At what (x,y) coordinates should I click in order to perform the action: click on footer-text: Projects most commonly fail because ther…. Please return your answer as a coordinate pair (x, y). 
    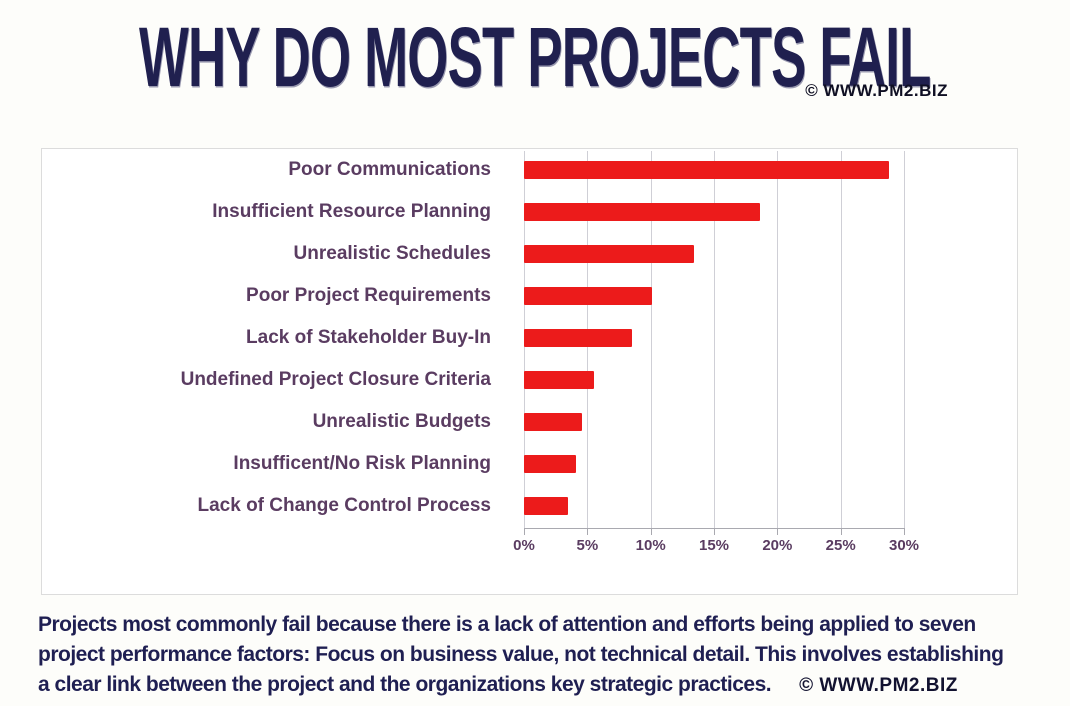
    Looking at the image, I should click on (543, 655).